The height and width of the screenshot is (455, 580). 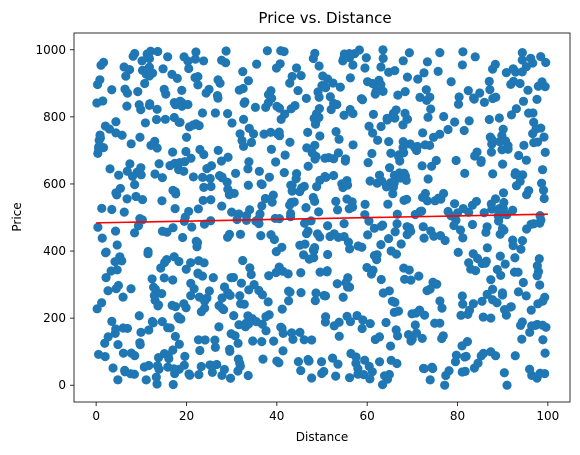 I want to click on y-tick-label: 600, so click(x=54, y=184).